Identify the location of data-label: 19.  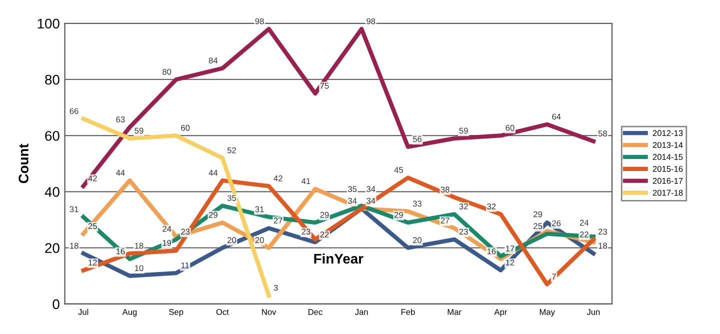
(167, 243).